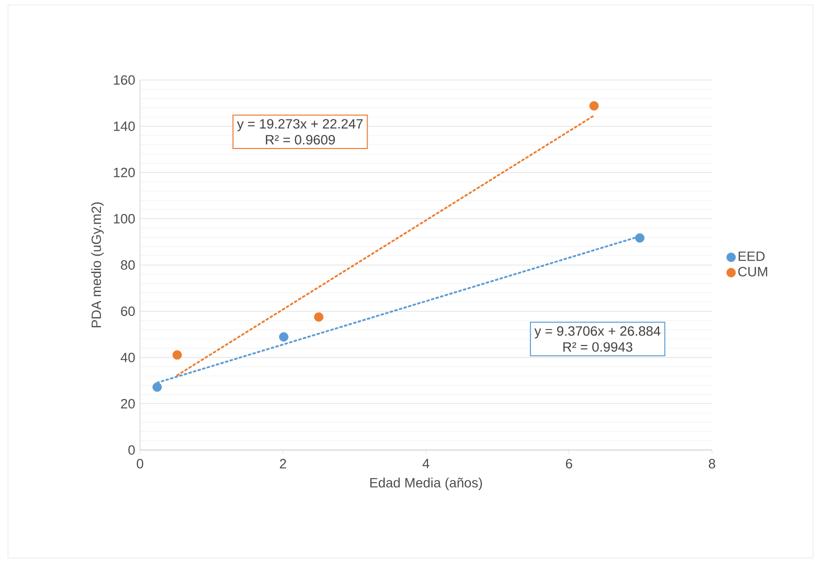 This screenshot has width=821, height=561. Describe the element at coordinates (283, 463) in the screenshot. I see `x-tick-label: 2` at that location.